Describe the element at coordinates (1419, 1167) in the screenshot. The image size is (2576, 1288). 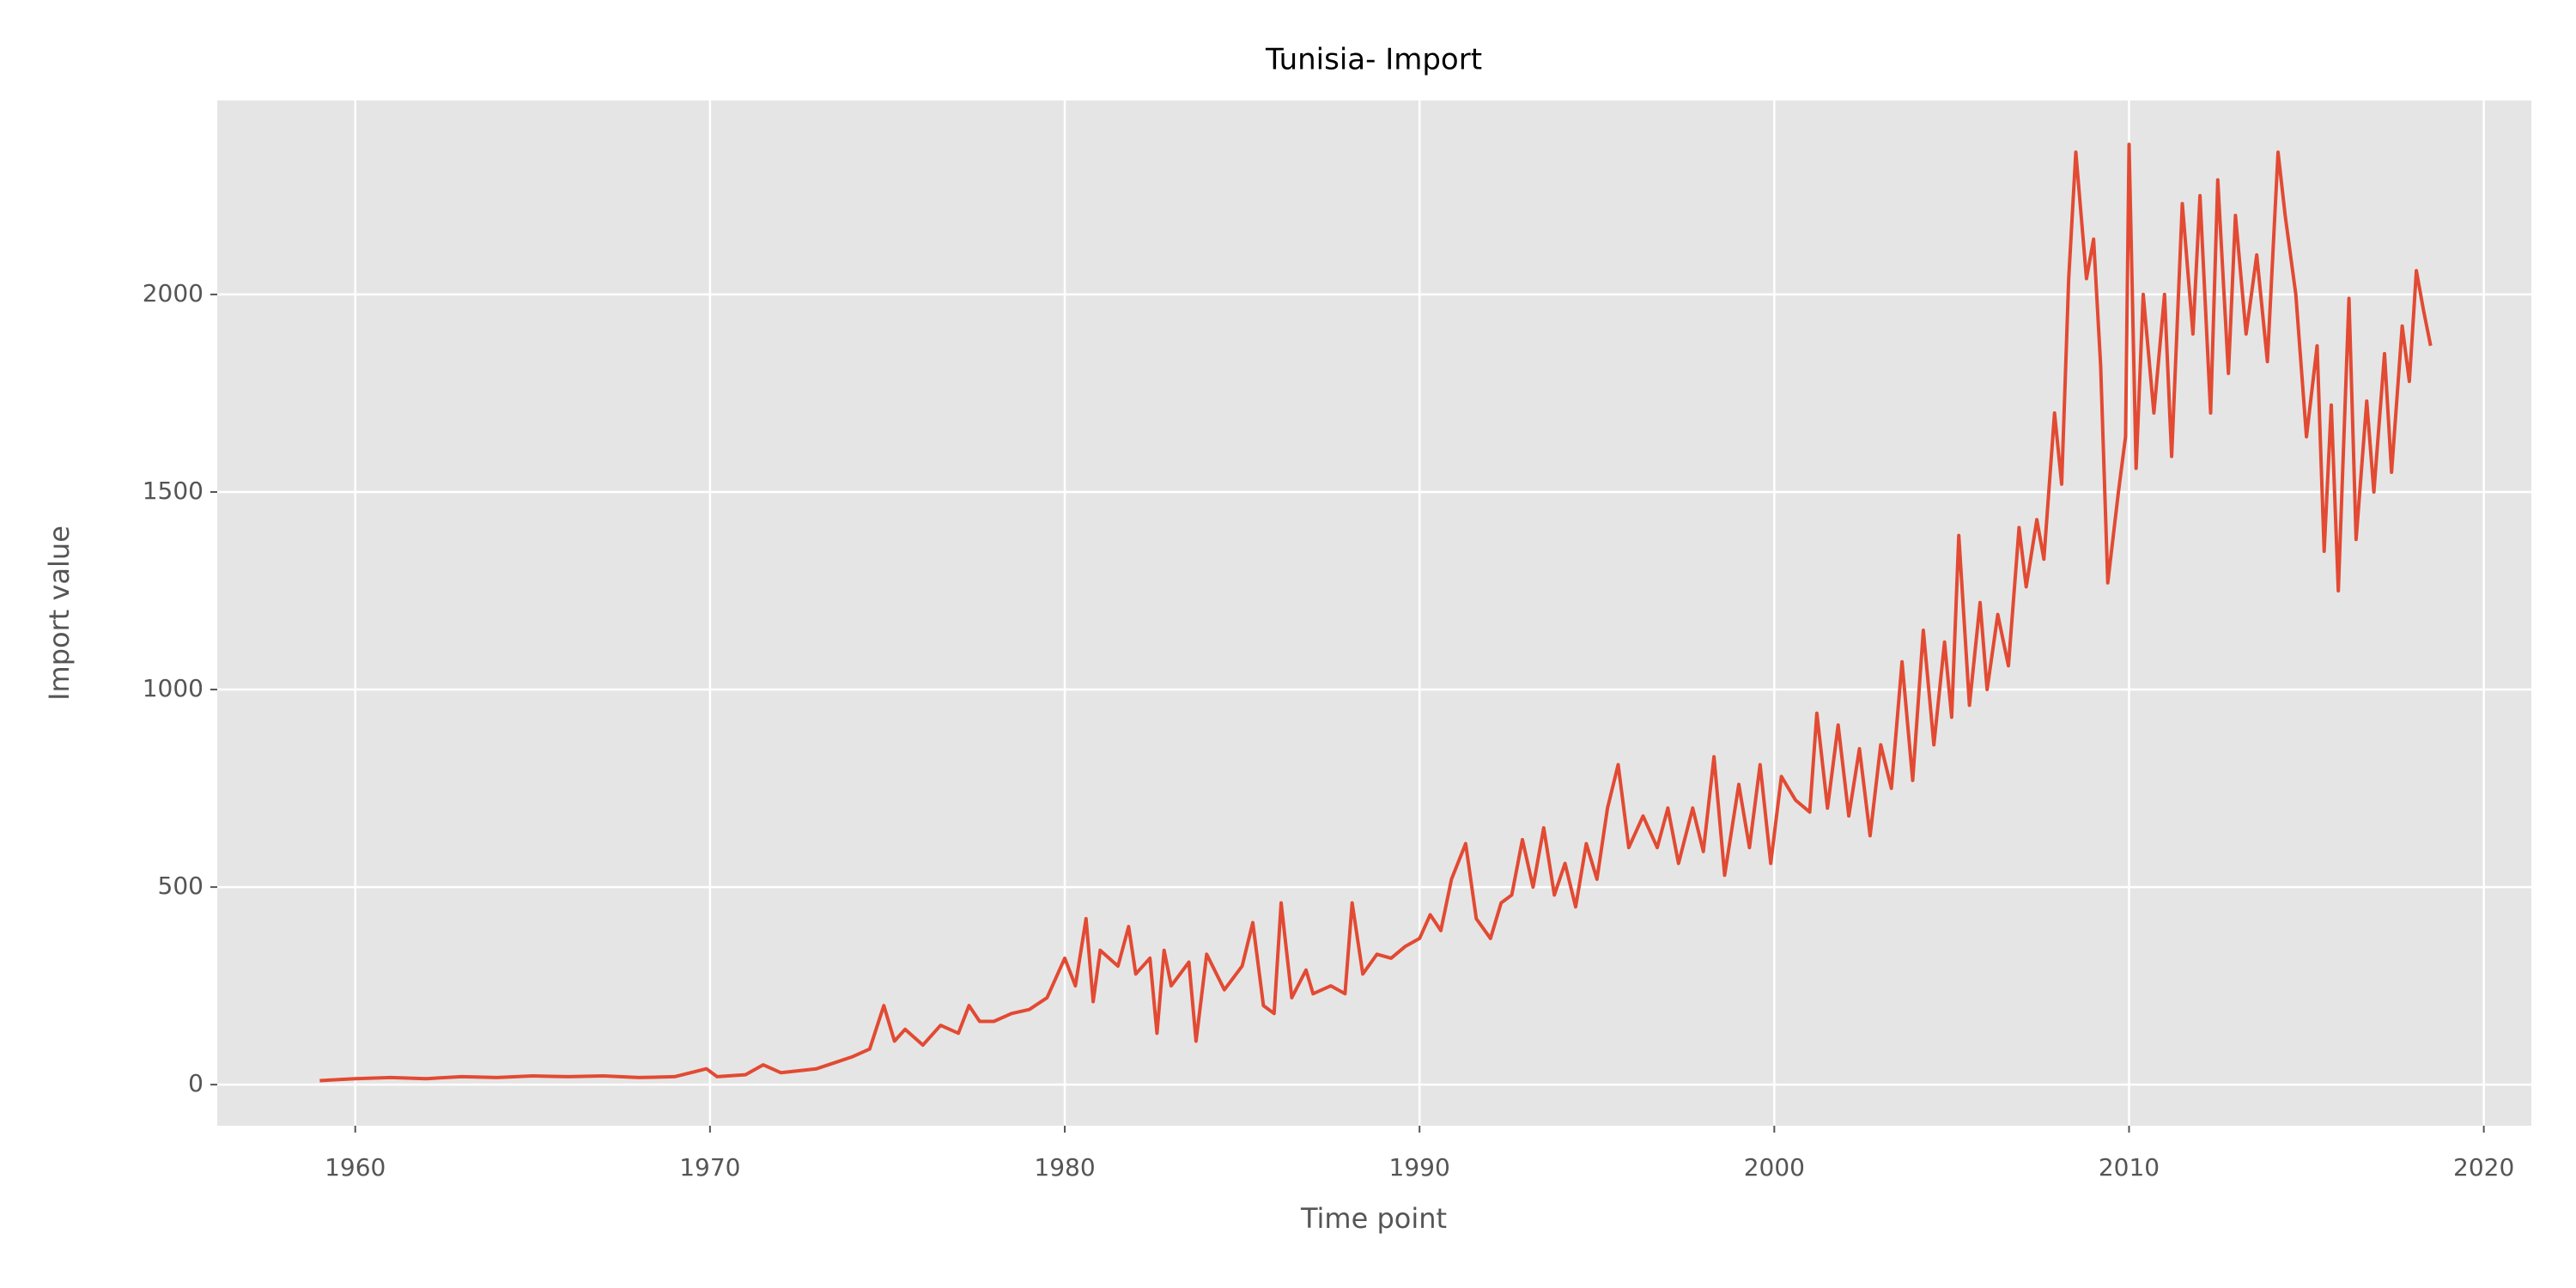
I see `x-tick-label: 1990` at that location.